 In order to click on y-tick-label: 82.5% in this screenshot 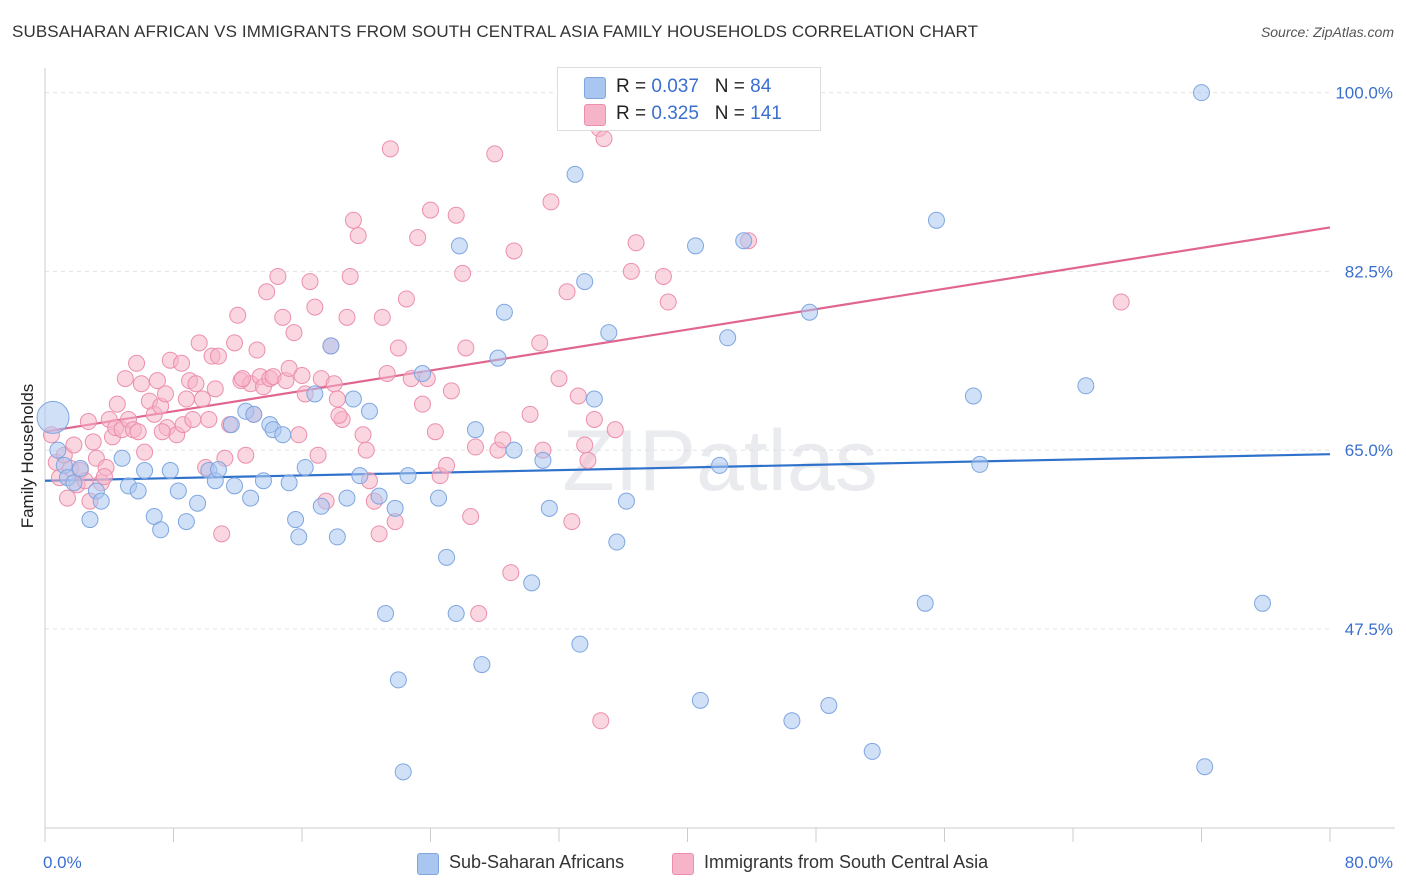, I will do `click(1369, 271)`.